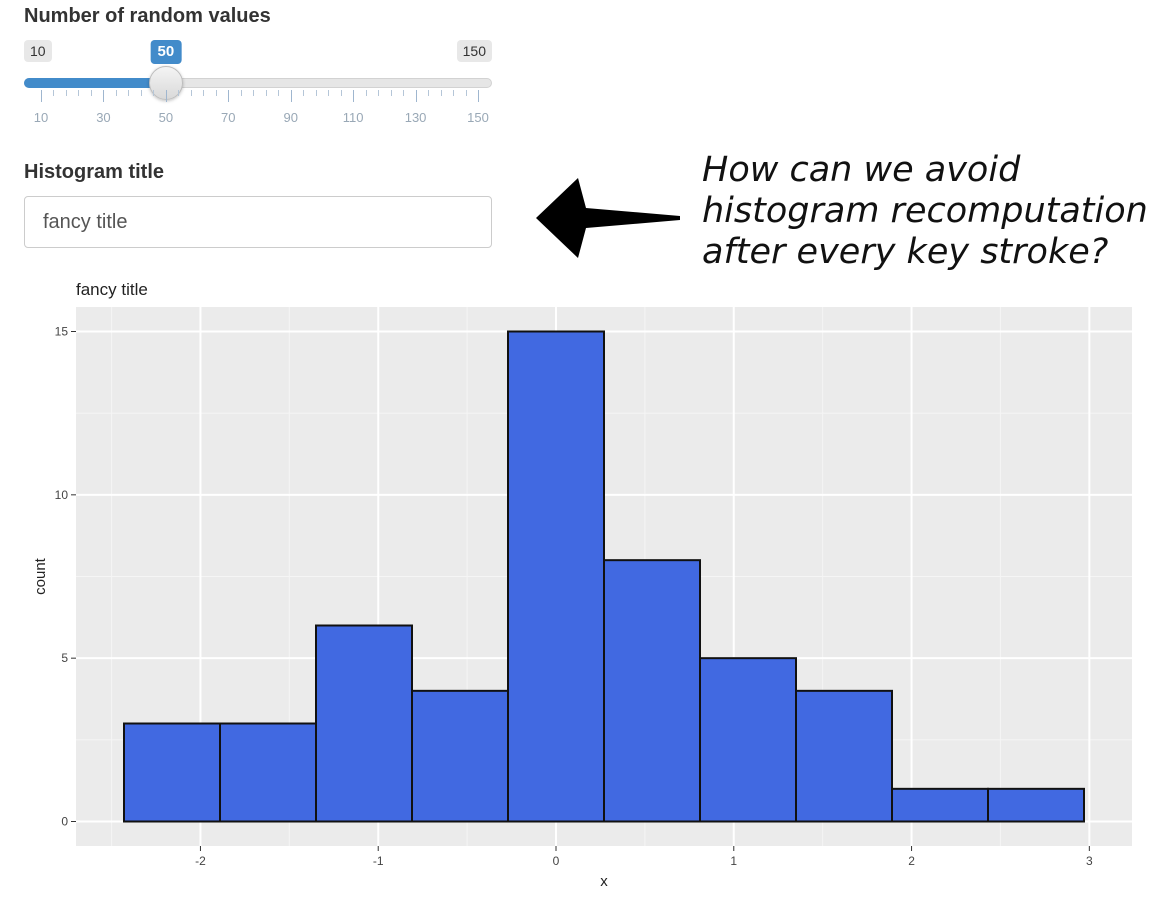 This screenshot has width=1164, height=901. Describe the element at coordinates (925, 211) in the screenshot. I see `annotation-line: histogram recomputation` at that location.